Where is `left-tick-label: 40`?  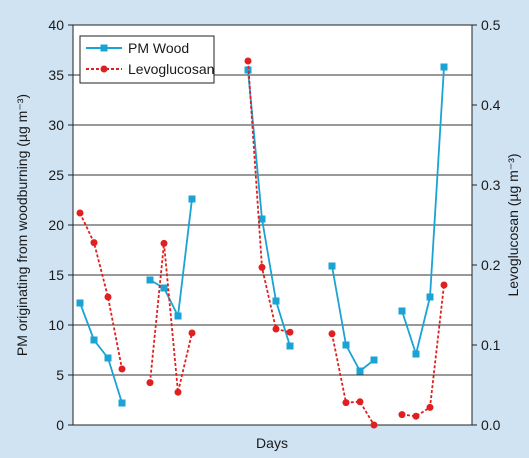 left-tick-label: 40 is located at coordinates (56, 25).